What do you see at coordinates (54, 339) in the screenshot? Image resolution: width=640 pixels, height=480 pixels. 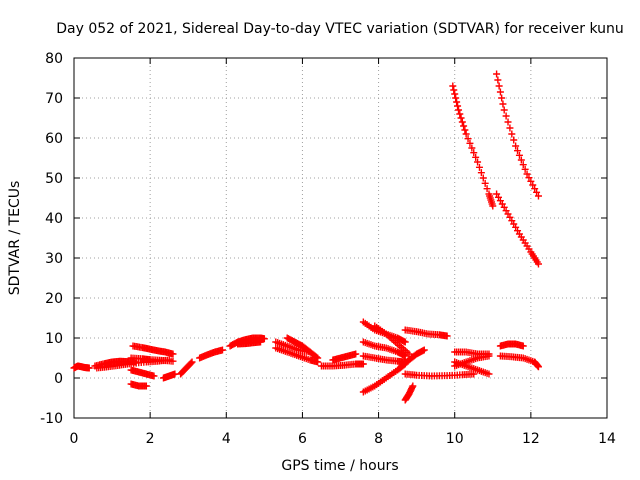 I see `y-tick-label: 10` at bounding box center [54, 339].